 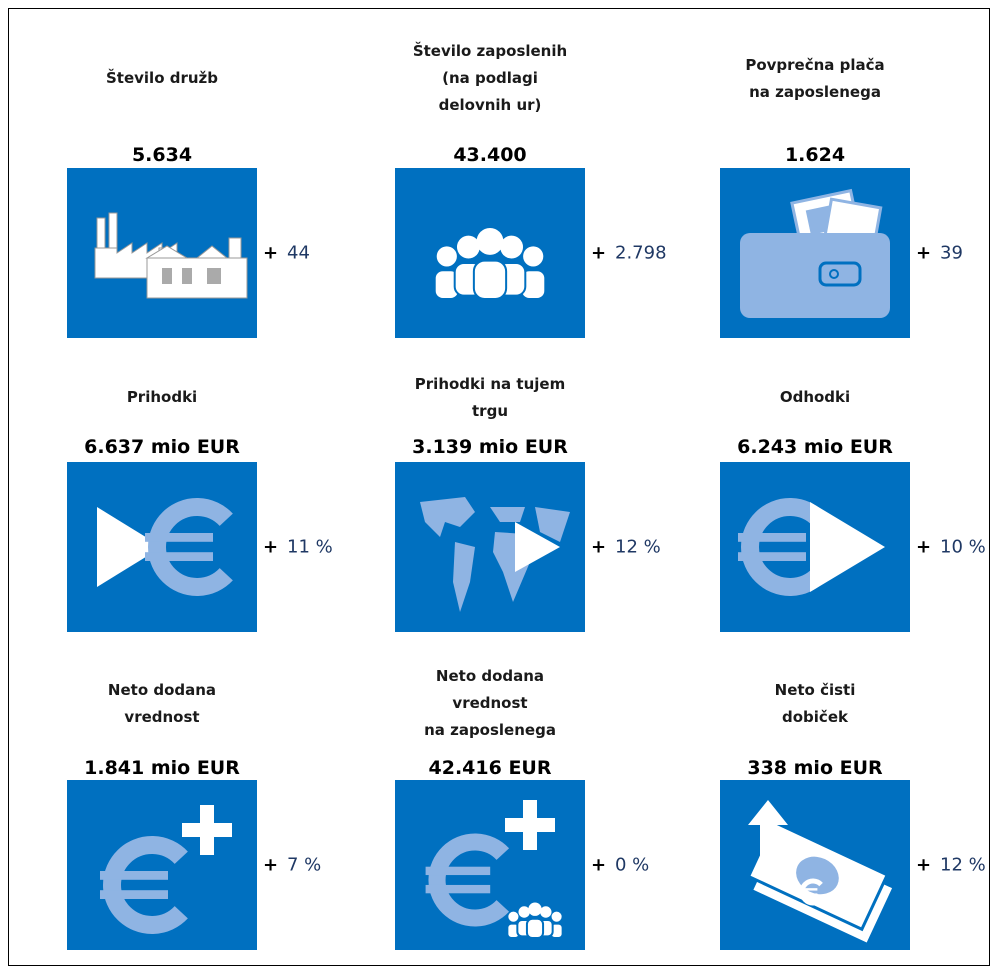 What do you see at coordinates (162, 768) in the screenshot?
I see `card-value: 1.841 mio EUR` at bounding box center [162, 768].